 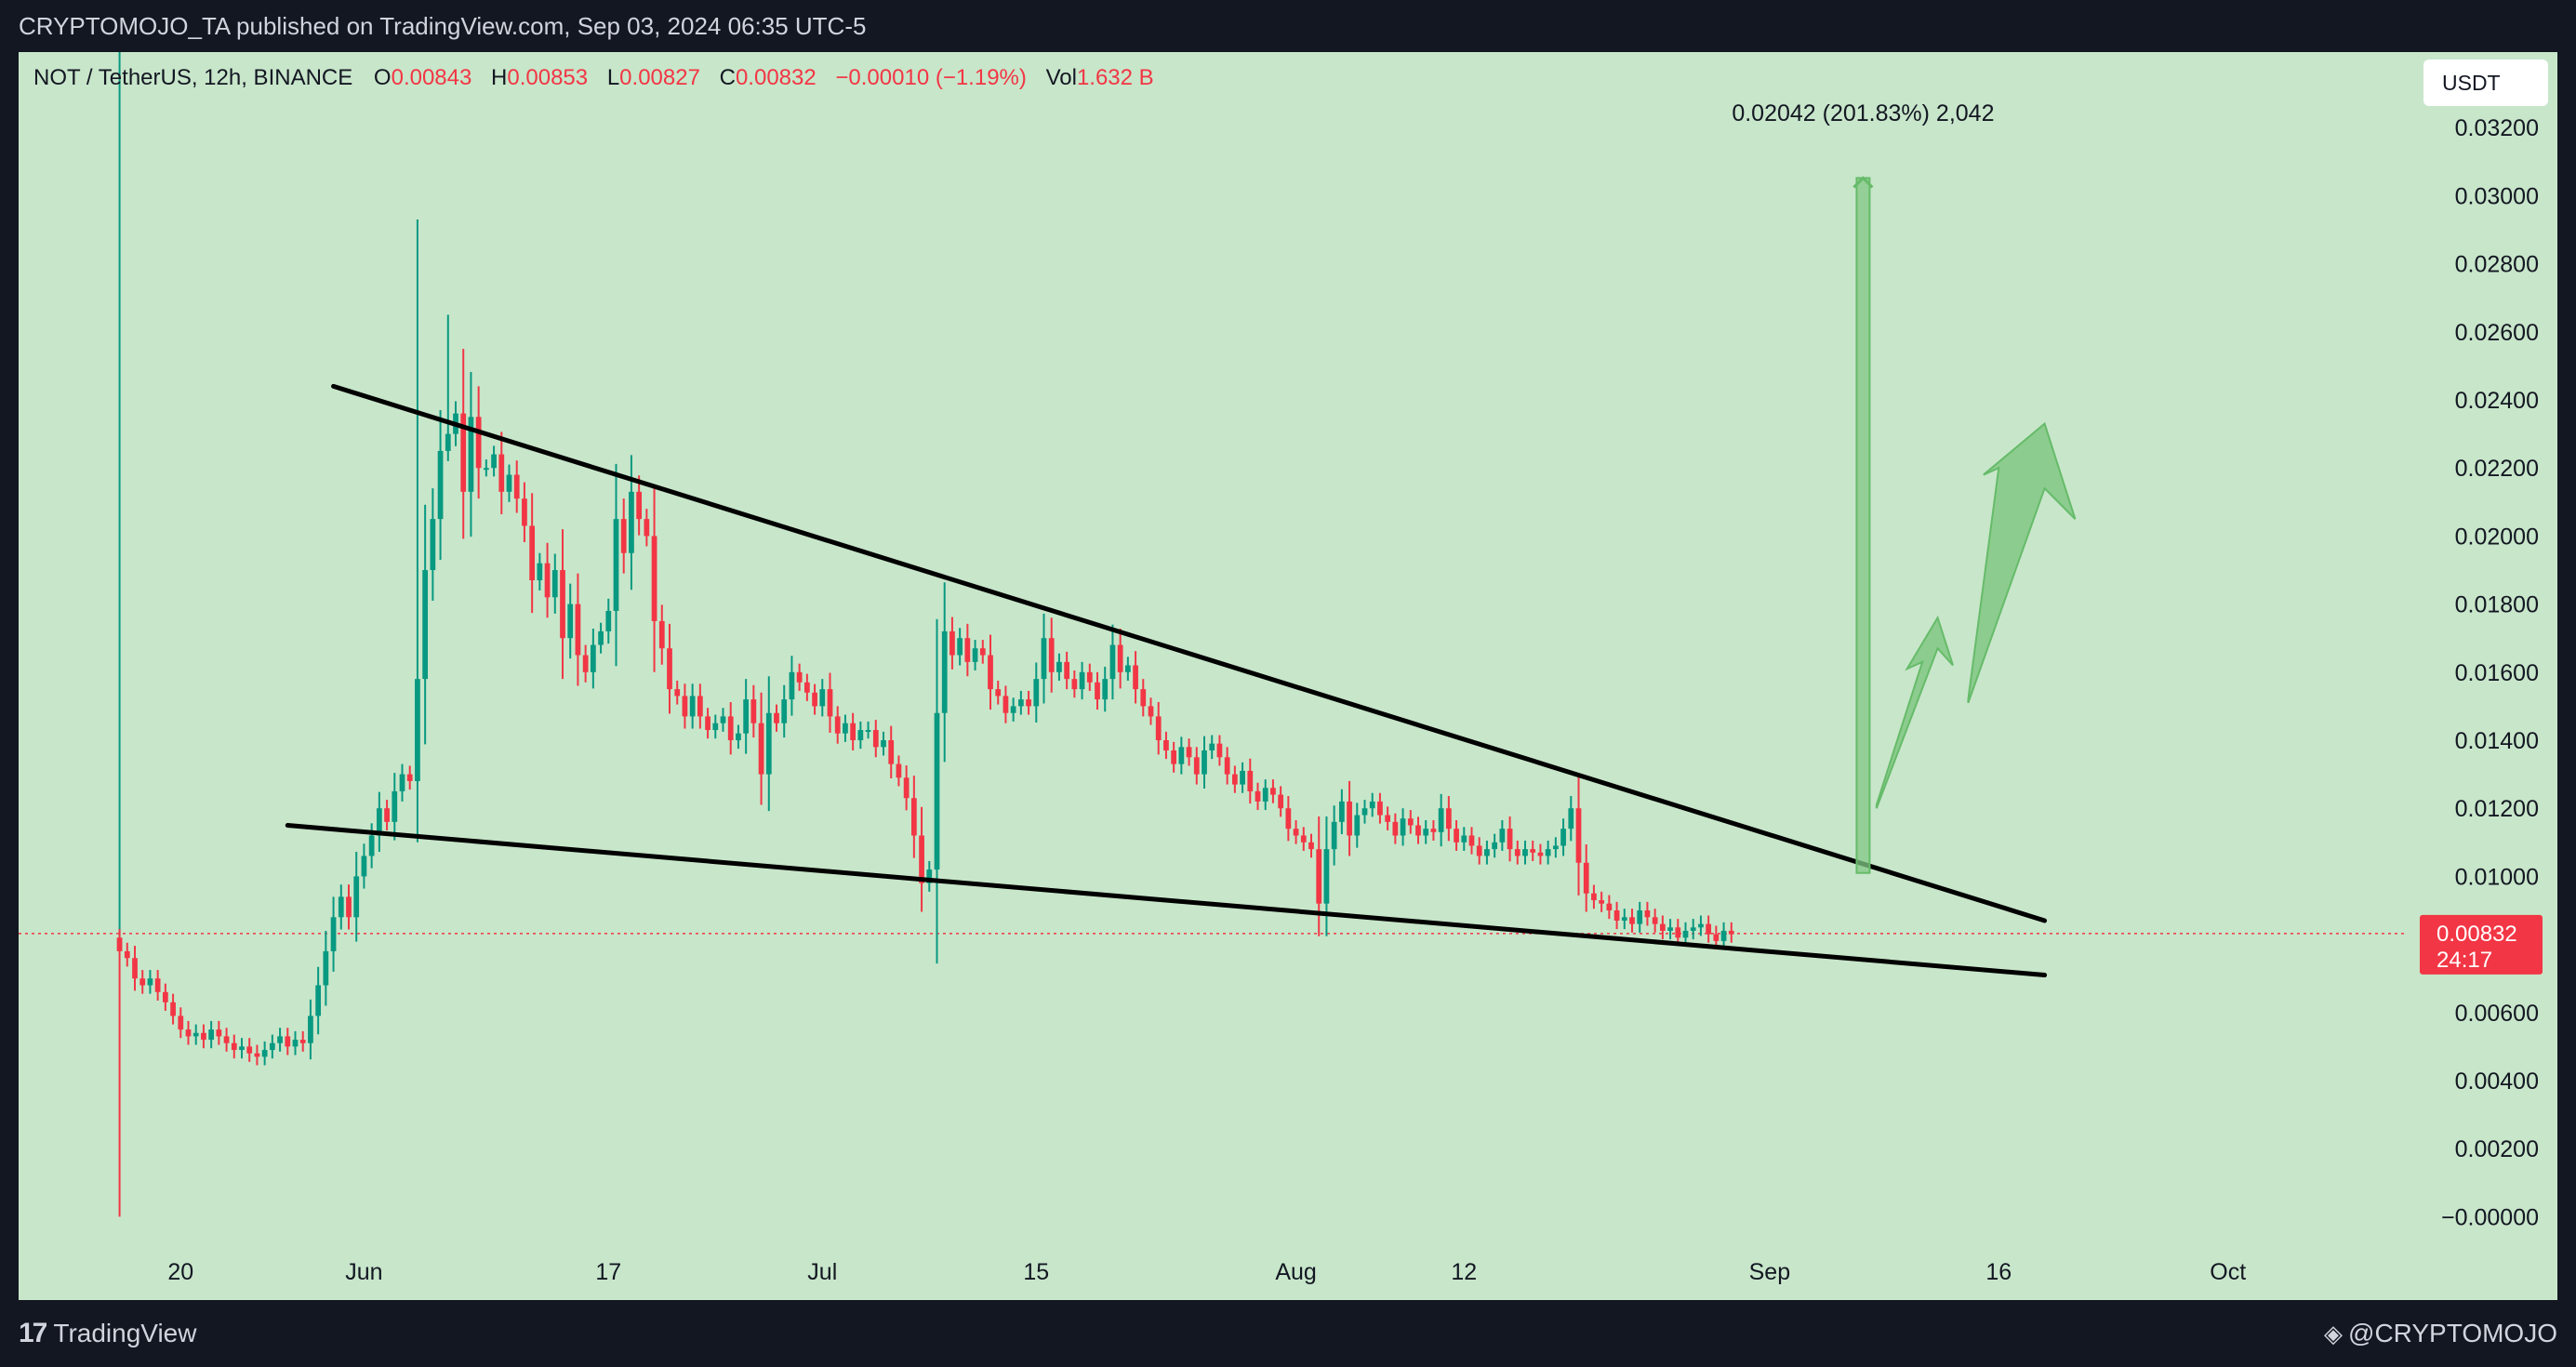 I want to click on author-handle: ◈ @CRYPTOMOJO, so click(x=2440, y=1333).